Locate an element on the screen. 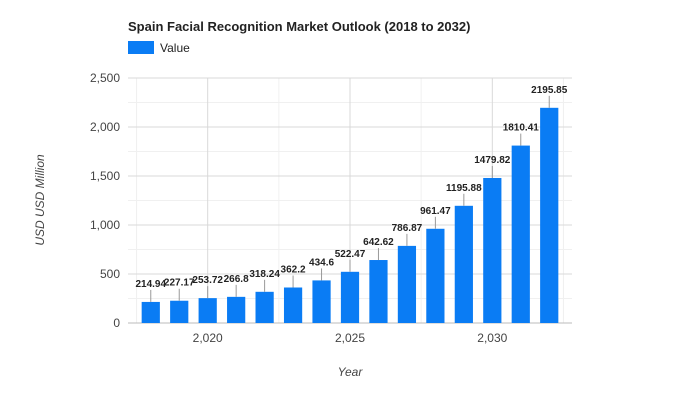 The width and height of the screenshot is (700, 400). y-axis-ticks: 0 500 1,000 1,500 2,000 2,500 is located at coordinates (105, 200).